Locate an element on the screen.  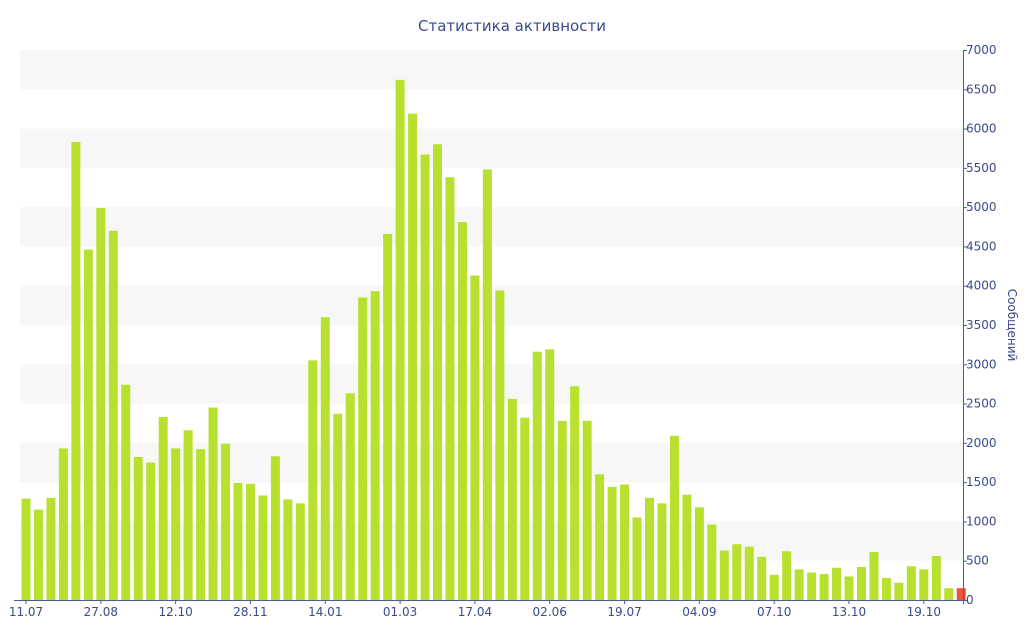
x-tick-label: 12.10 is located at coordinates (175, 612).